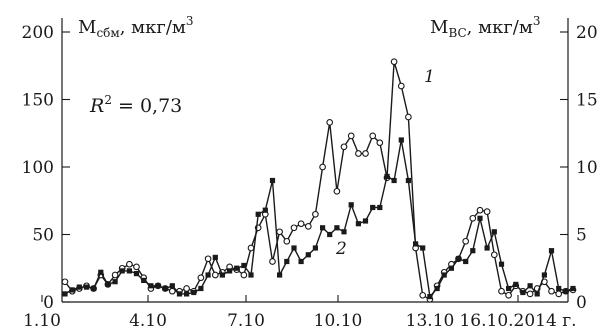 The width and height of the screenshot is (613, 333). What do you see at coordinates (38, 33) in the screenshot?
I see `left-tick-label: 200` at bounding box center [38, 33].